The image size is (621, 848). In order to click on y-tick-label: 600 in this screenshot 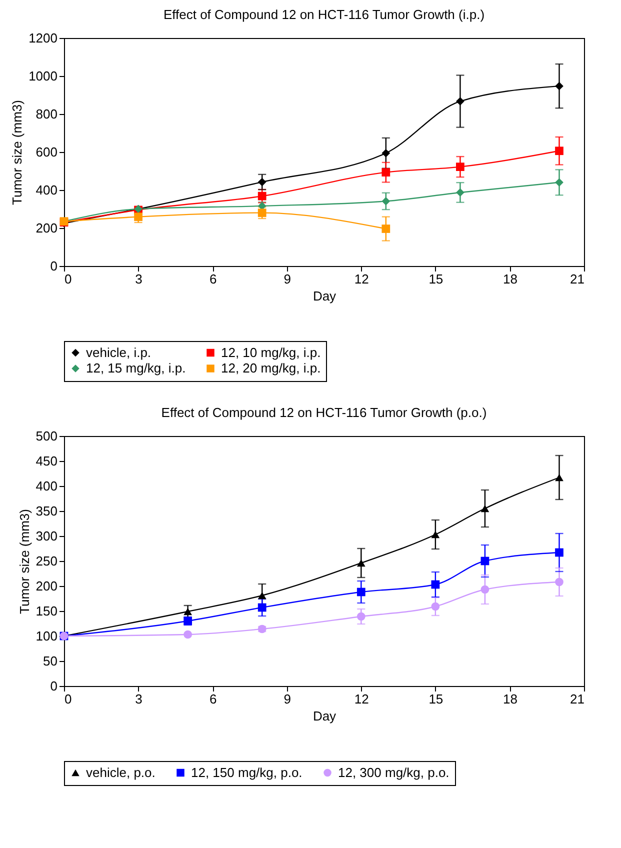, I will do `click(47, 152)`.